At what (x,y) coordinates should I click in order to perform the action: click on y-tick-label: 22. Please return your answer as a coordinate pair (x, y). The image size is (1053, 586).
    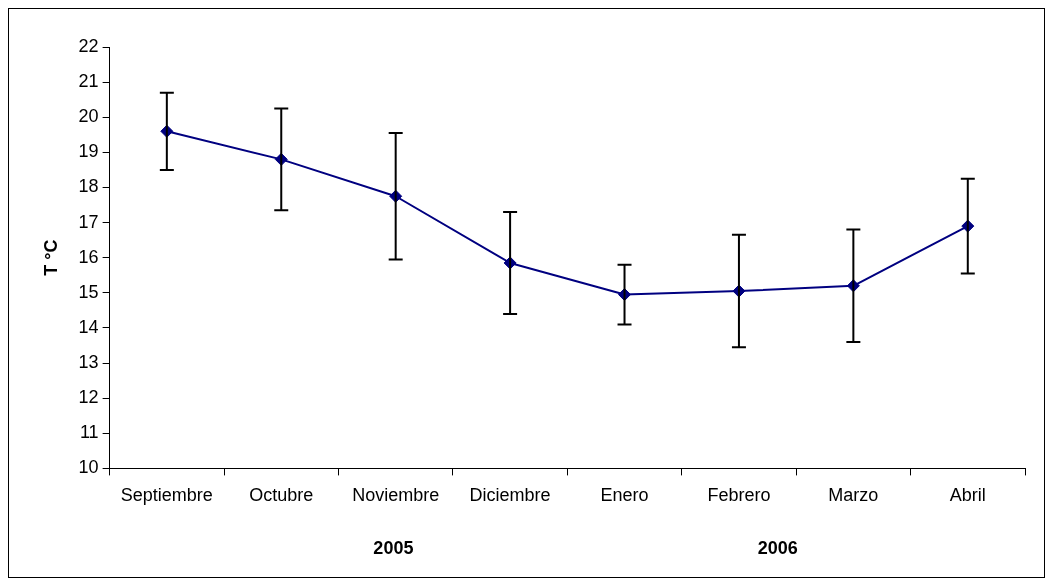
    Looking at the image, I should click on (88, 45).